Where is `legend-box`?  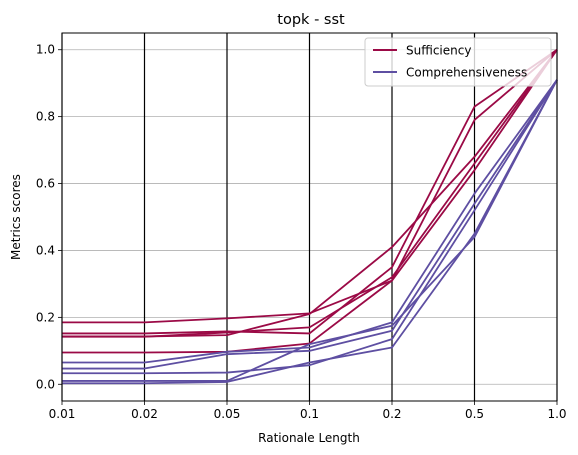
legend-box is located at coordinates (458, 62).